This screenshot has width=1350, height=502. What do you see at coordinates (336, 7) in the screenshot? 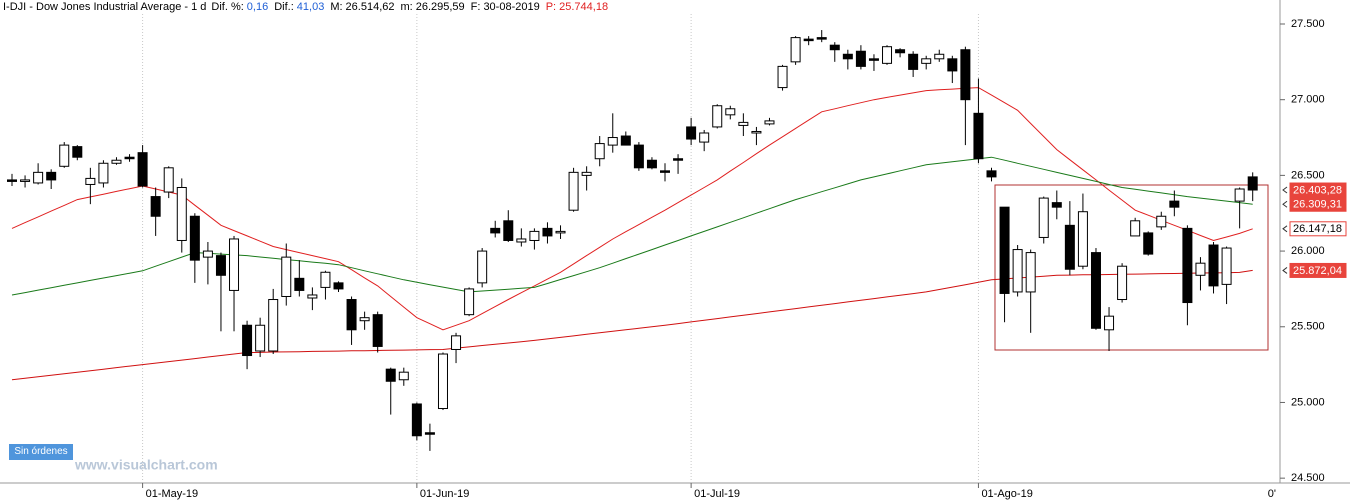
I see `field-label: M:` at bounding box center [336, 7].